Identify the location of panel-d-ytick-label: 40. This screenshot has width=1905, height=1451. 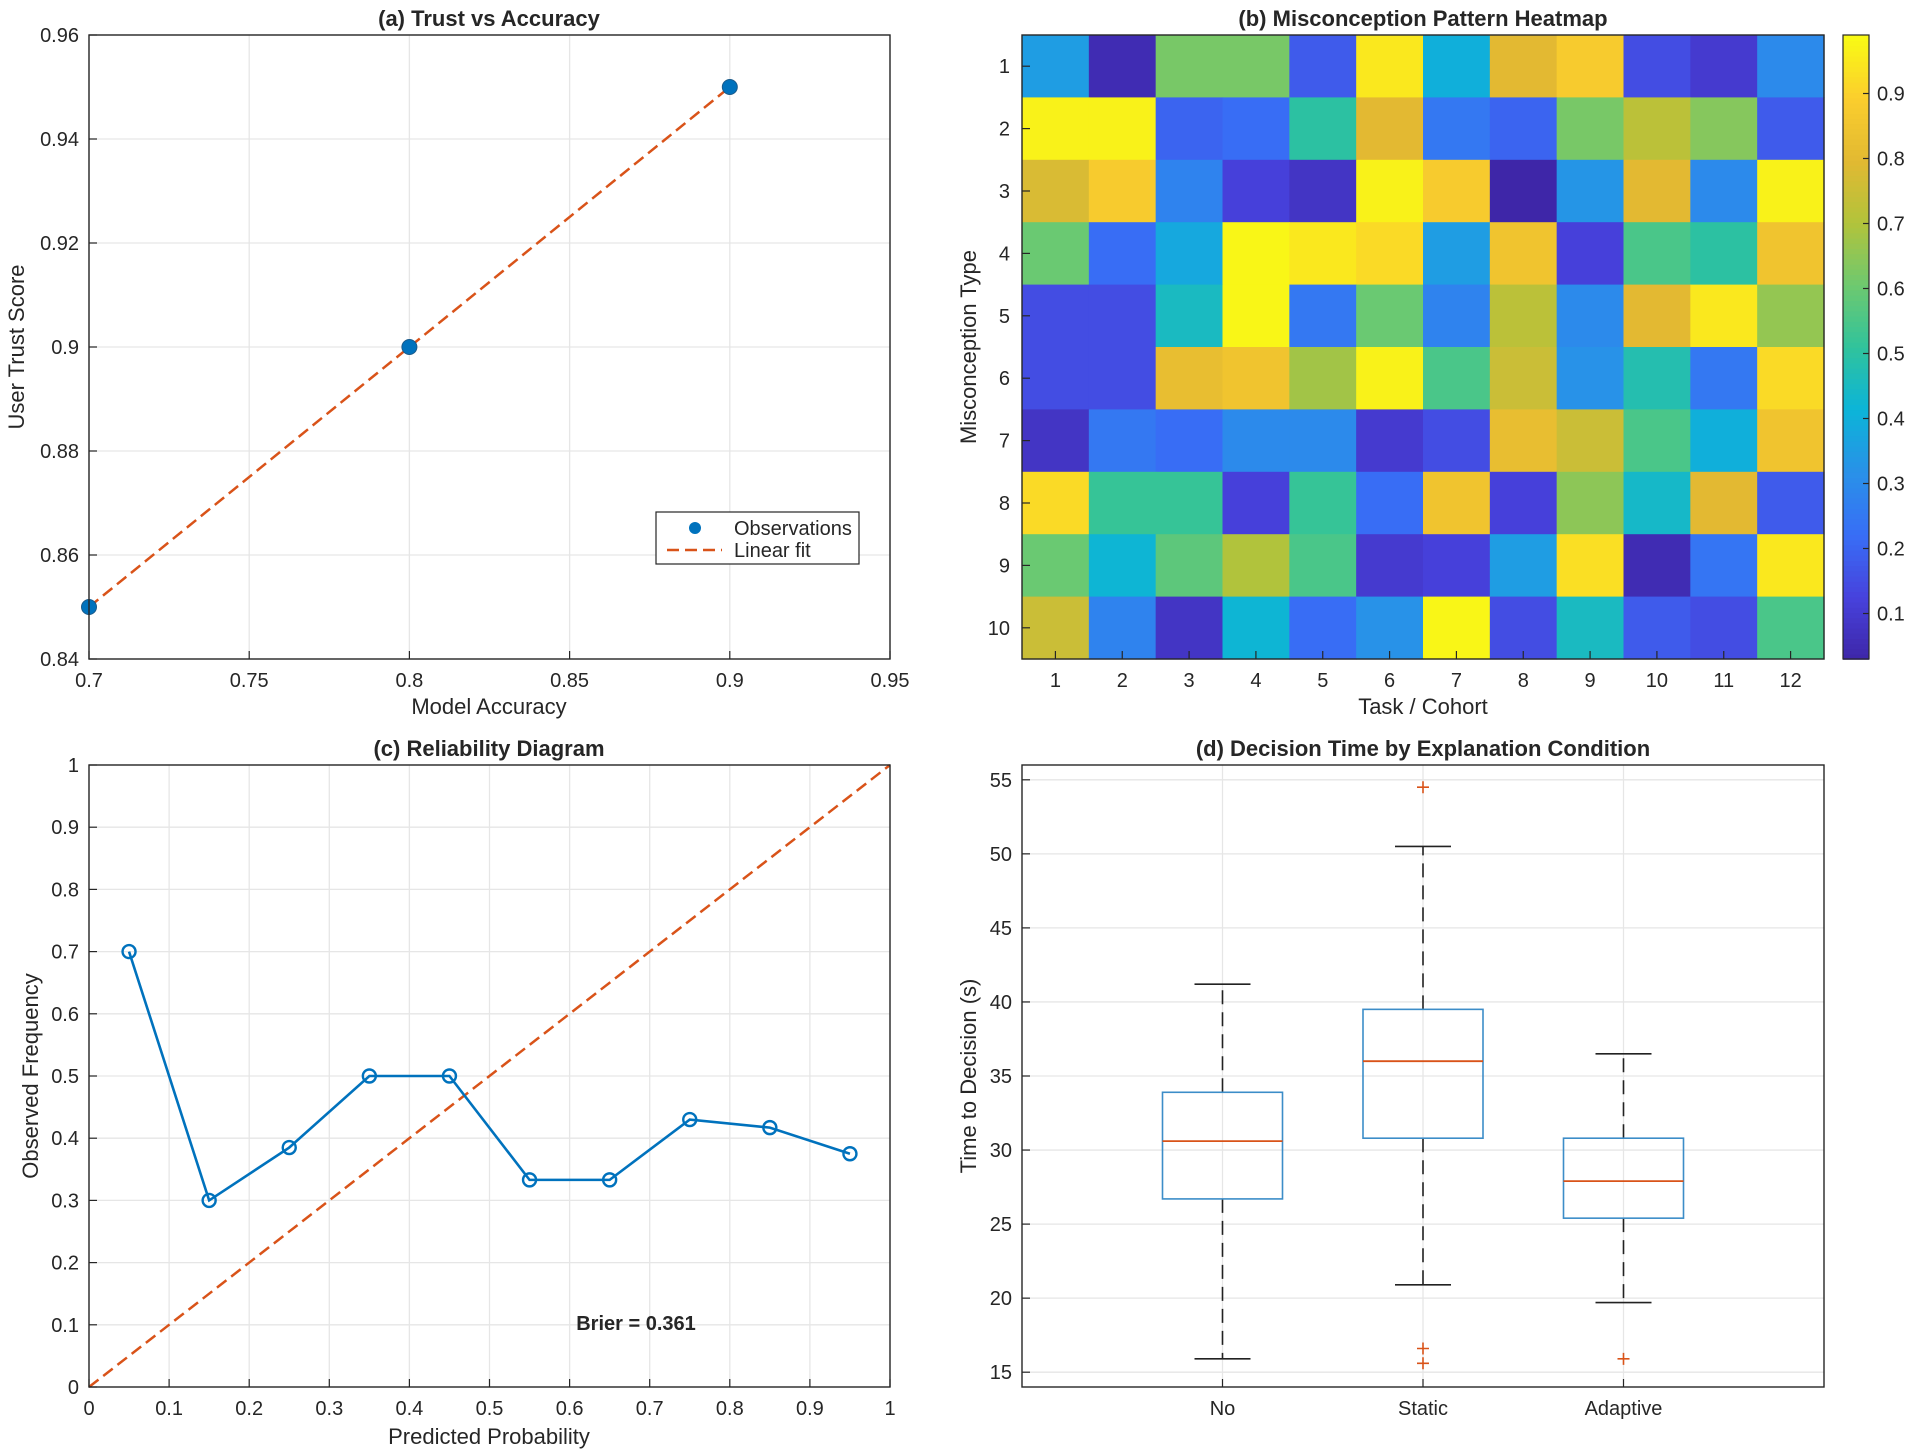
(1001, 1003).